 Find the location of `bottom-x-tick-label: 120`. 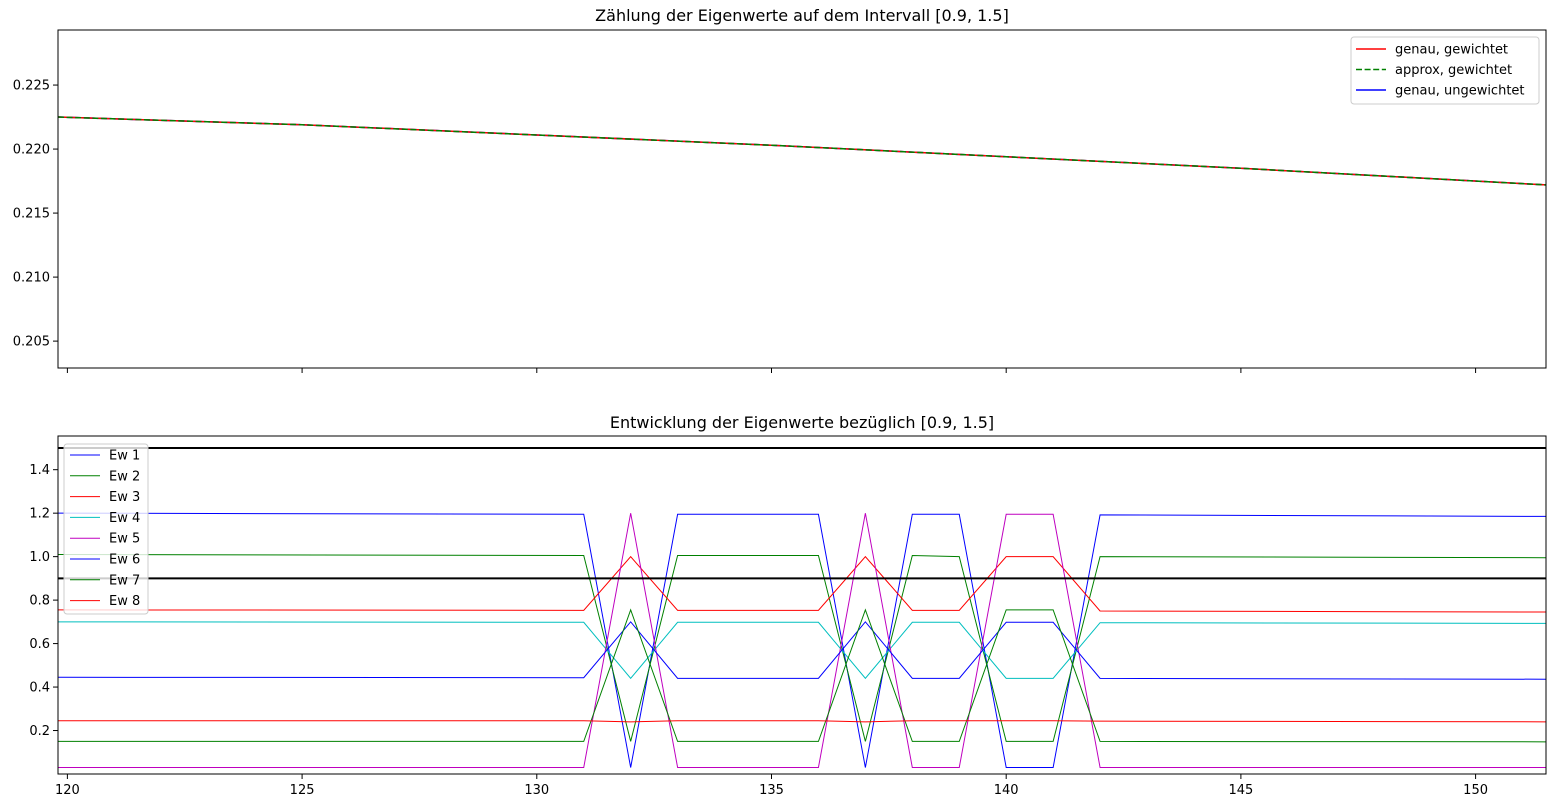

bottom-x-tick-label: 120 is located at coordinates (67, 790).